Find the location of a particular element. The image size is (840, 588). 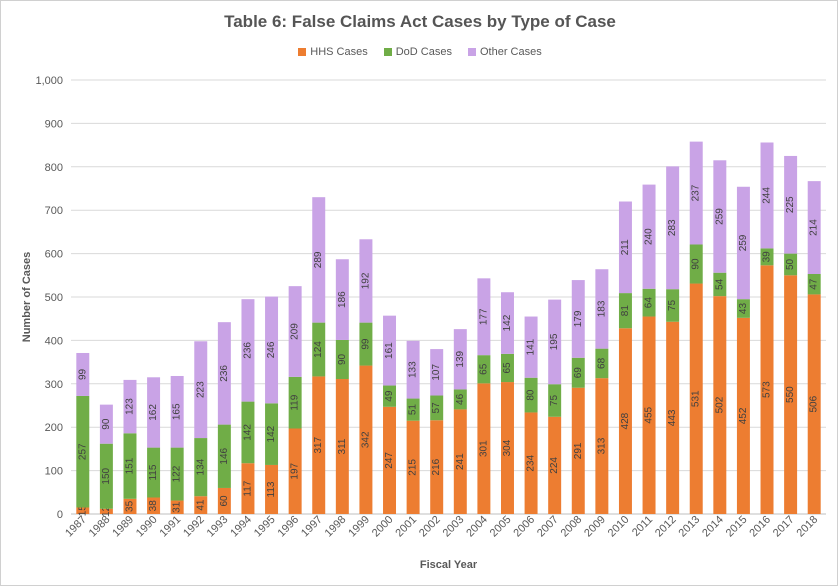

data-label: 259 is located at coordinates (743, 242).